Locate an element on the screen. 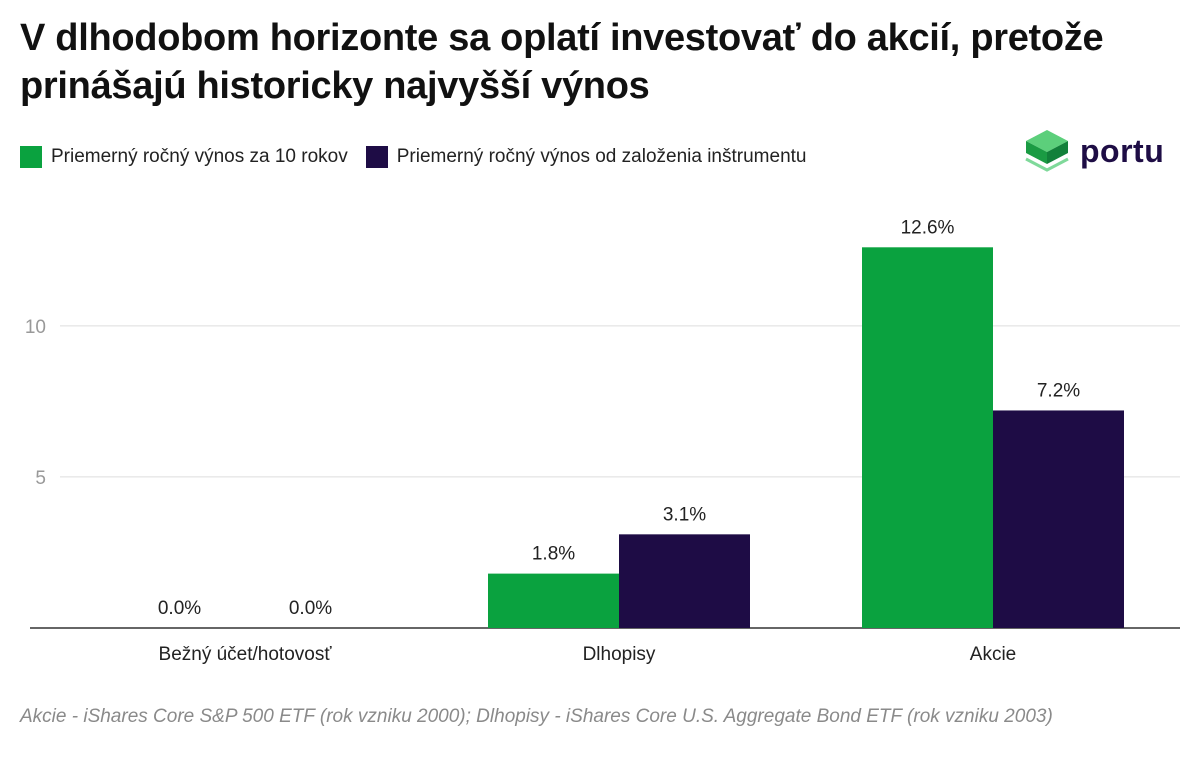  legend-swatch-inception is located at coordinates (376, 157).